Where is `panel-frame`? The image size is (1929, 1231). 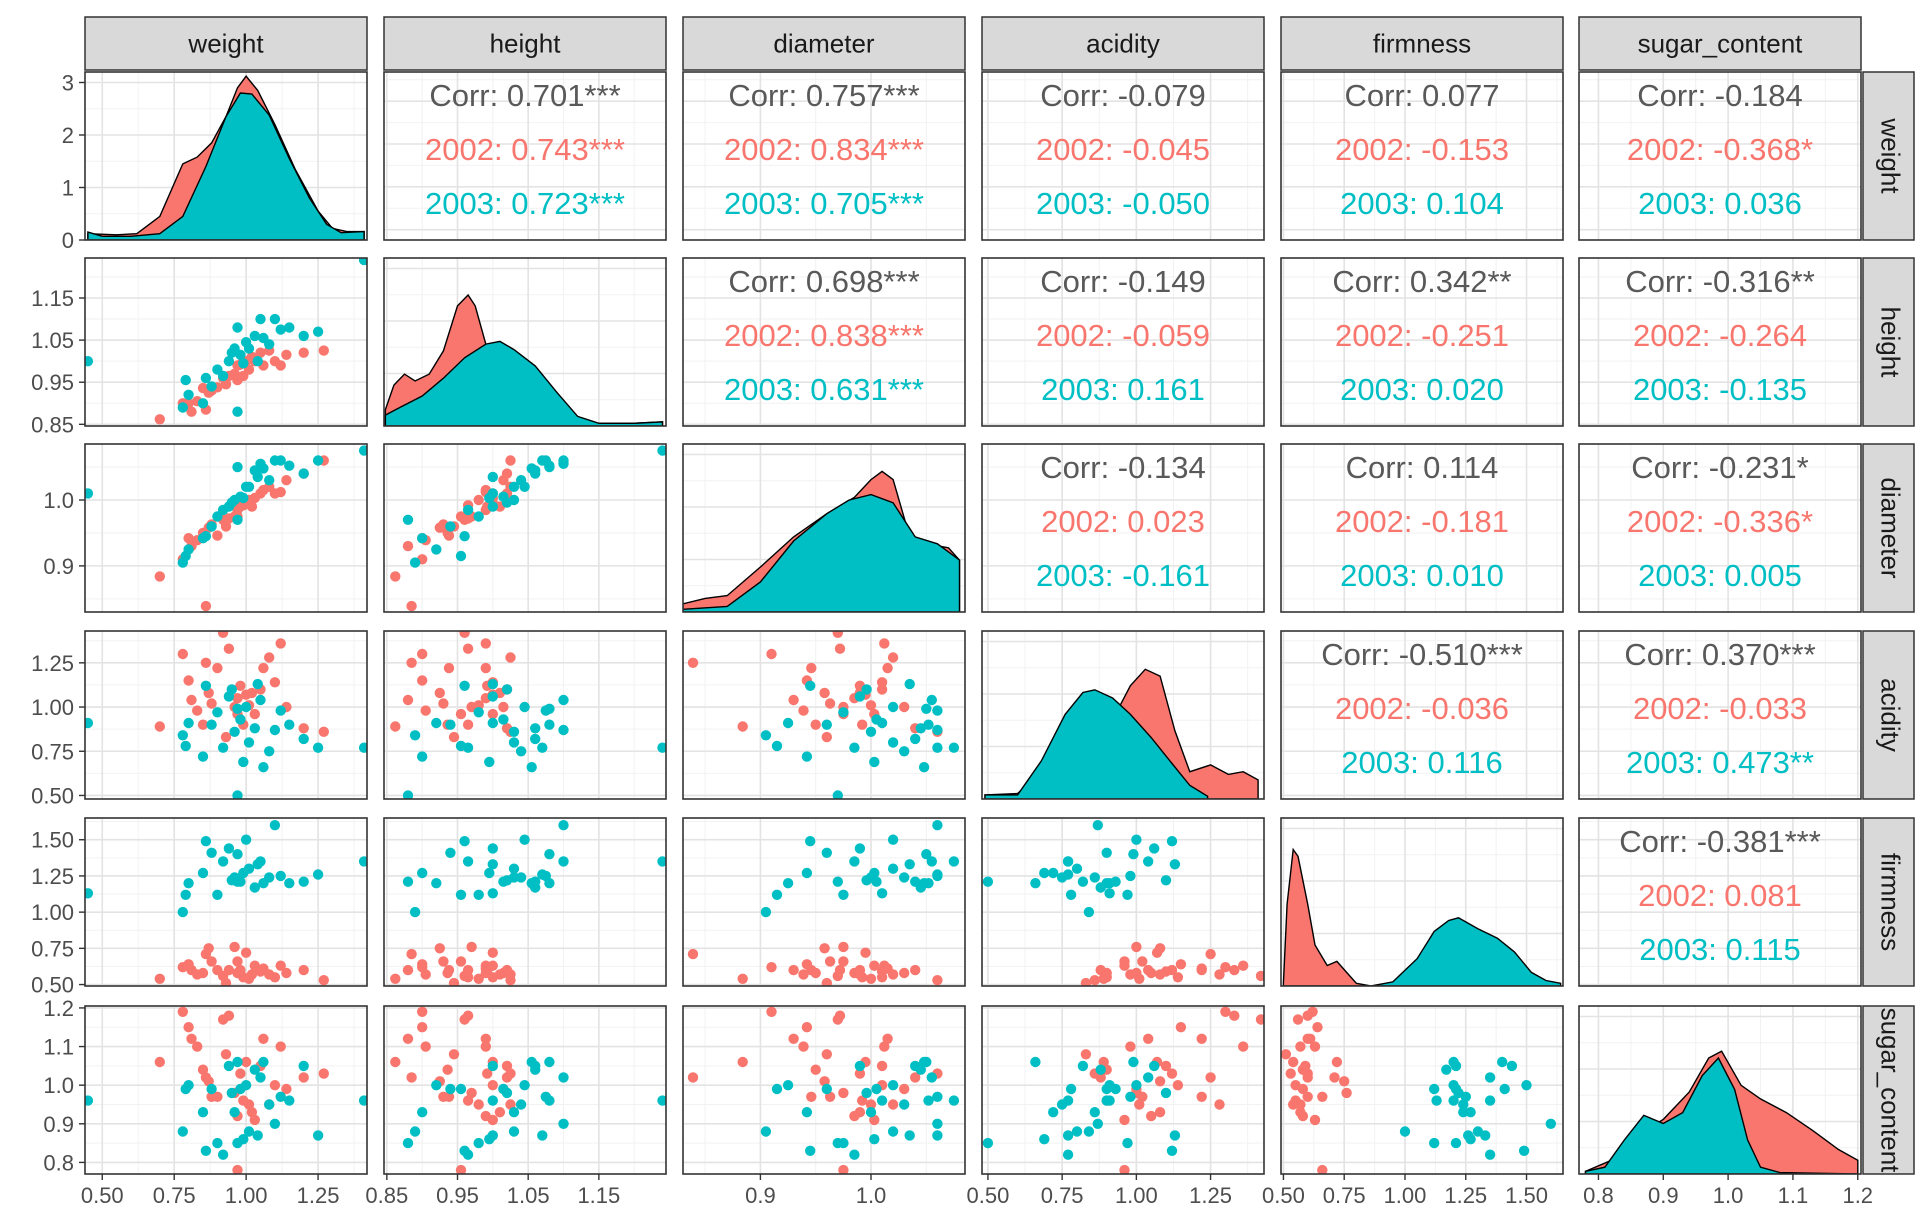 panel-frame is located at coordinates (226, 715).